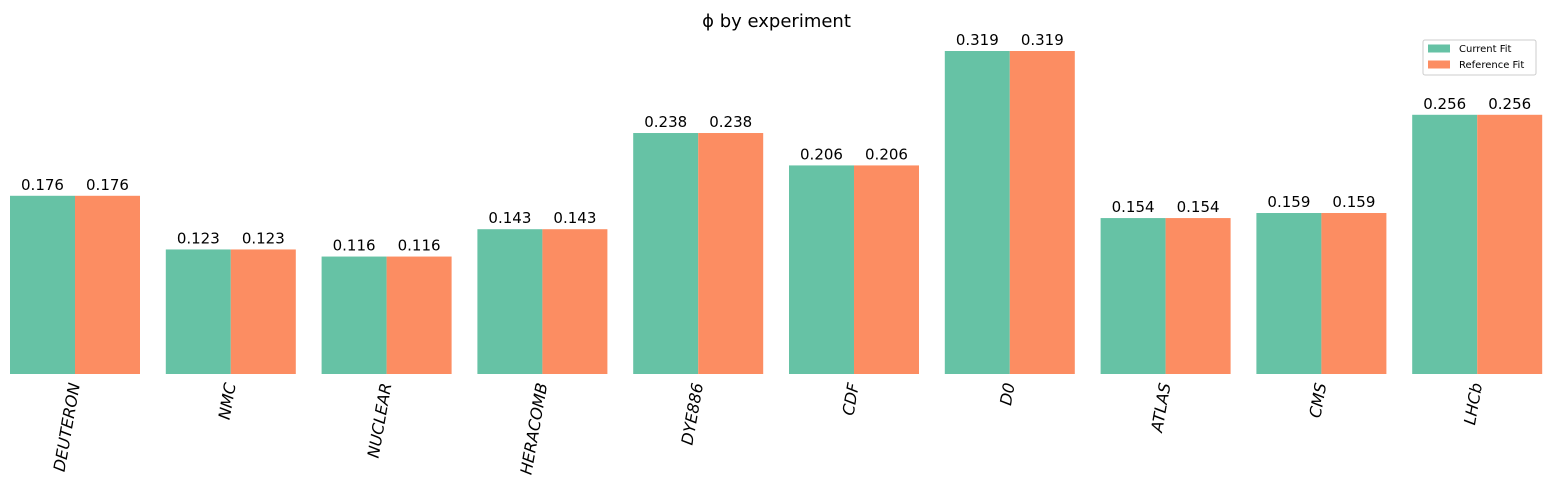 The width and height of the screenshot is (1553, 483). I want to click on x-tick-label-deuteron: DEUTERON, so click(67, 427).